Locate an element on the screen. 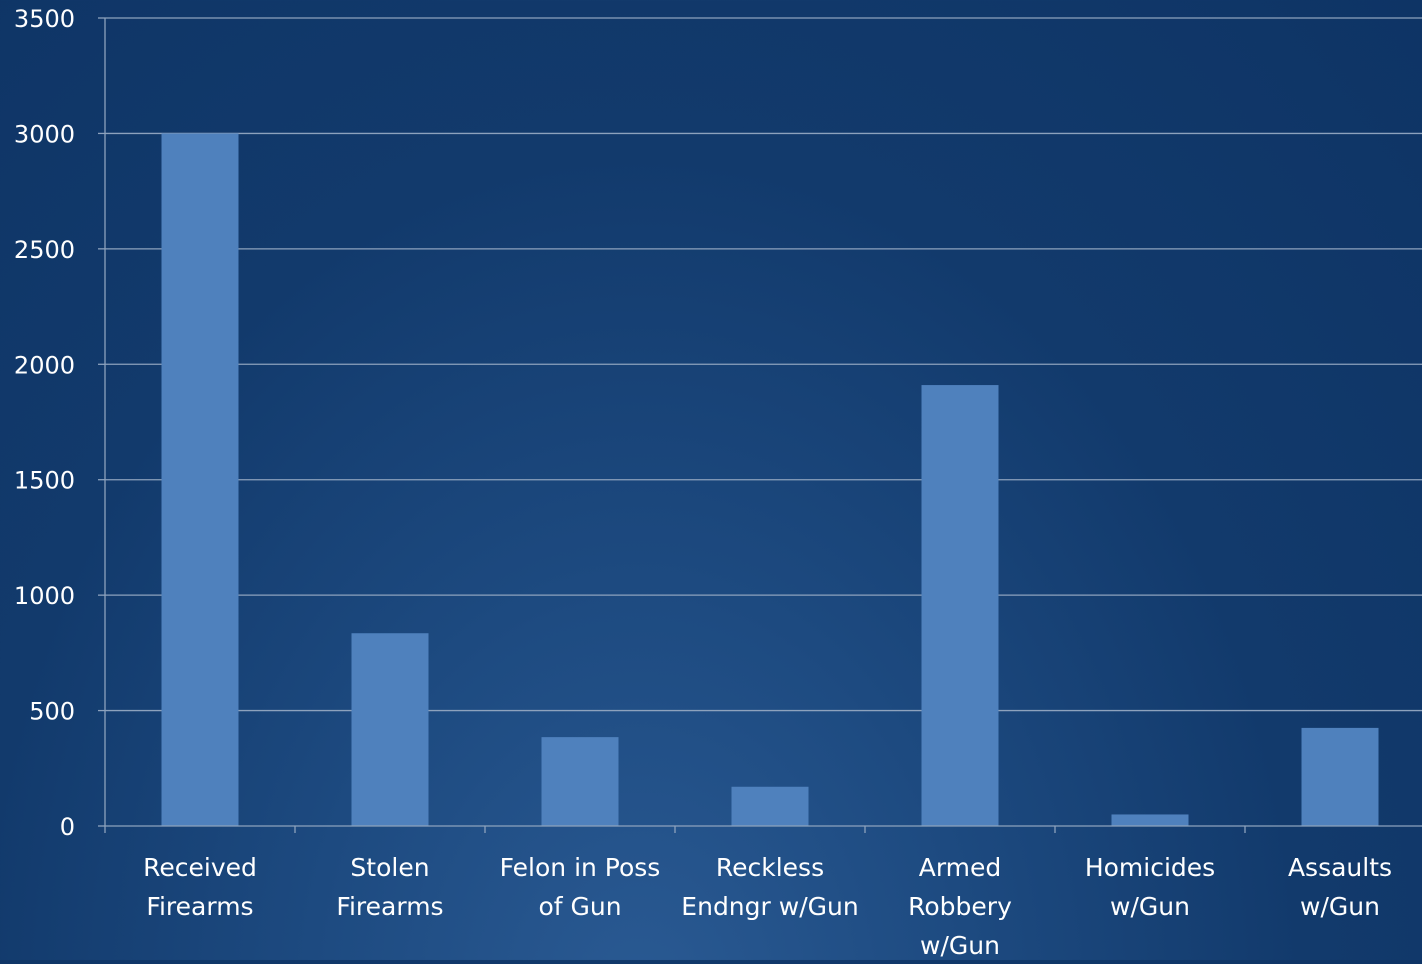  x-tick-label: Assaults w/Gun is located at coordinates (1340, 887).